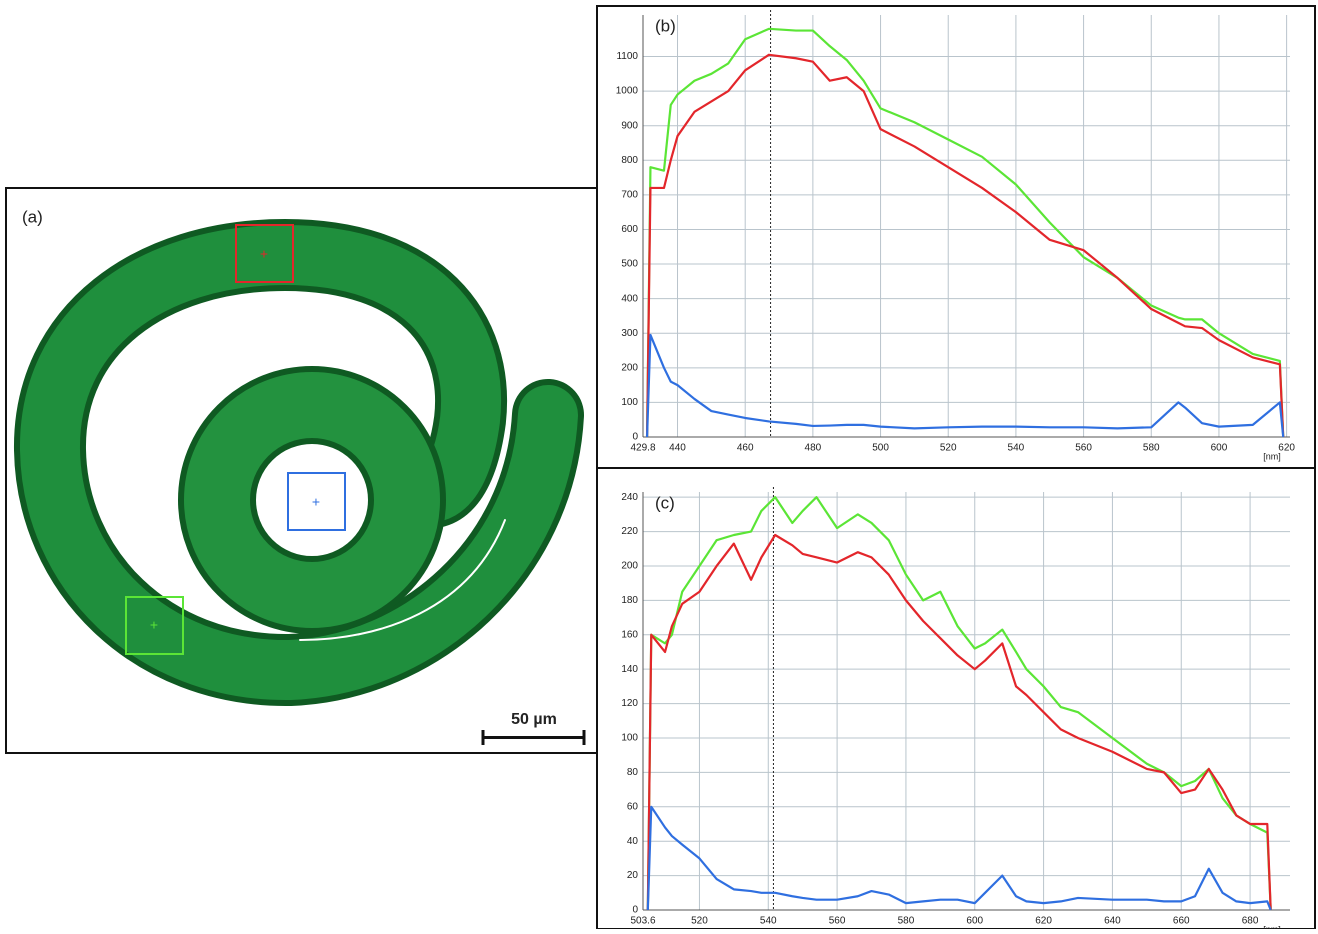 The height and width of the screenshot is (934, 1318). Describe the element at coordinates (745, 448) in the screenshot. I see `x-tick-label: 460` at that location.